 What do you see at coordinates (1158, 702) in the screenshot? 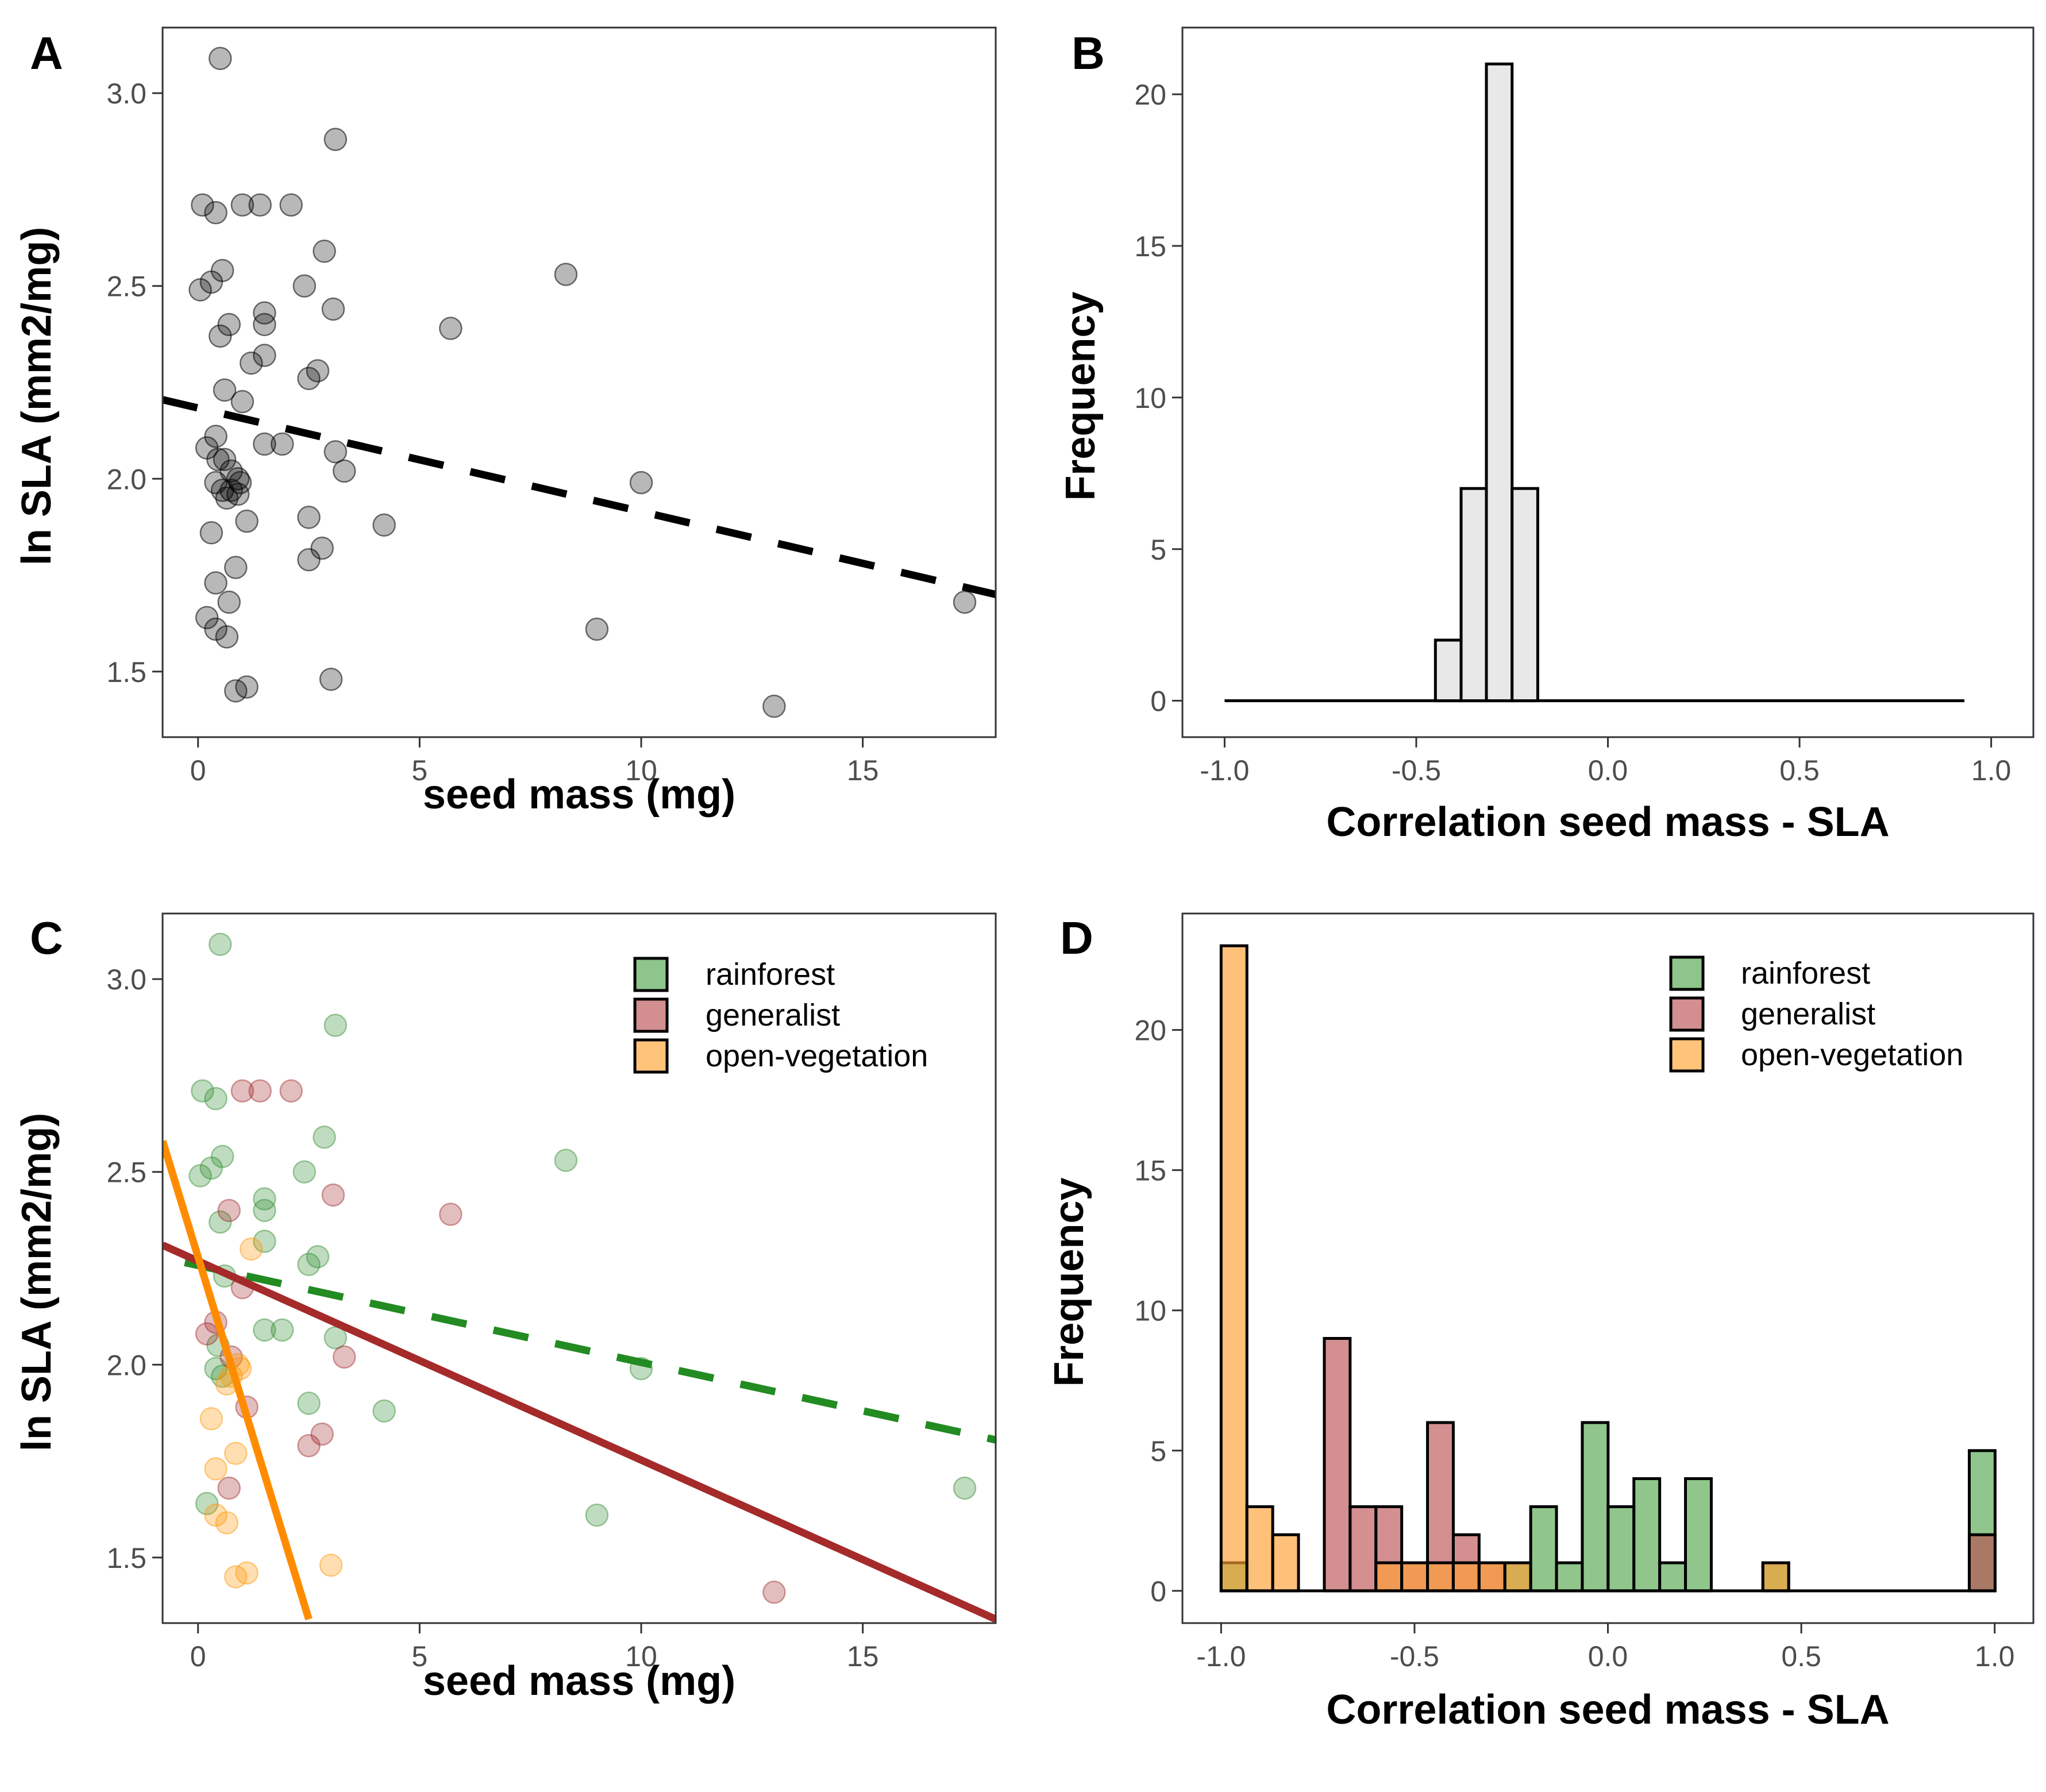
I see `y-tick-label: 0` at bounding box center [1158, 702].